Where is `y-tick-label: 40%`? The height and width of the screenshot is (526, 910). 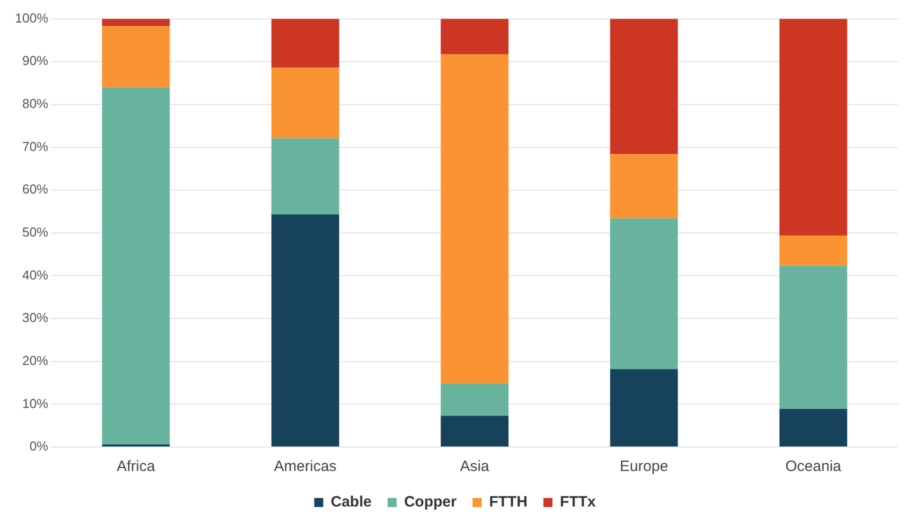
y-tick-label: 40% is located at coordinates (35, 274).